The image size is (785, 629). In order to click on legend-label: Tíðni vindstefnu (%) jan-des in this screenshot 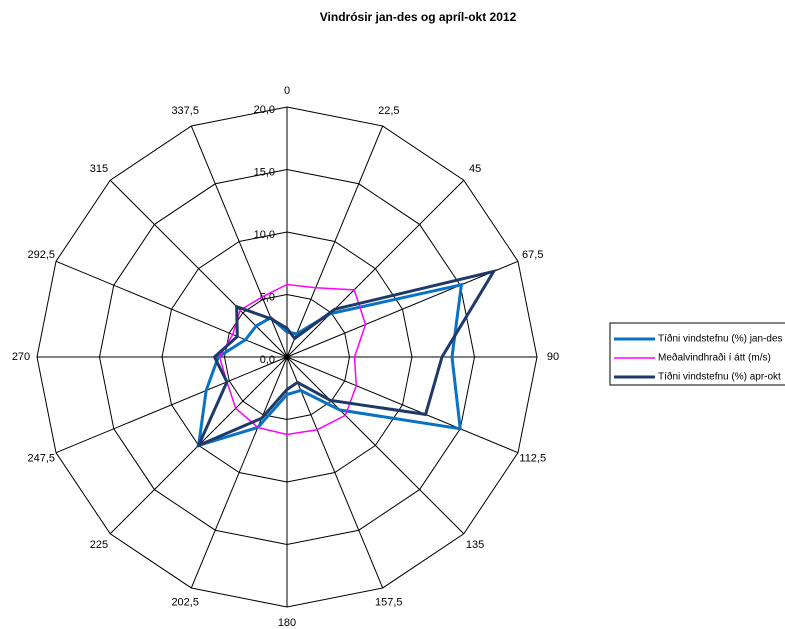, I will do `click(720, 339)`.